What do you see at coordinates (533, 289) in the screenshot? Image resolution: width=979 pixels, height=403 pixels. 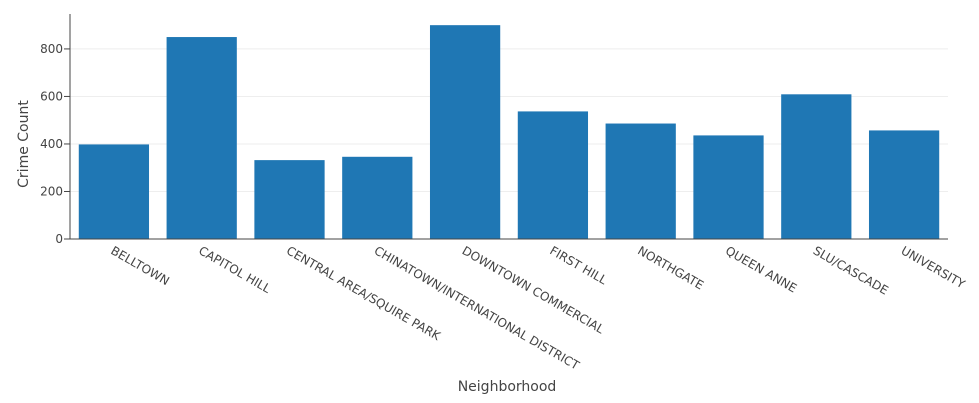 I see `x-tick-label: DOWNTOWN COMMERCIAL` at bounding box center [533, 289].